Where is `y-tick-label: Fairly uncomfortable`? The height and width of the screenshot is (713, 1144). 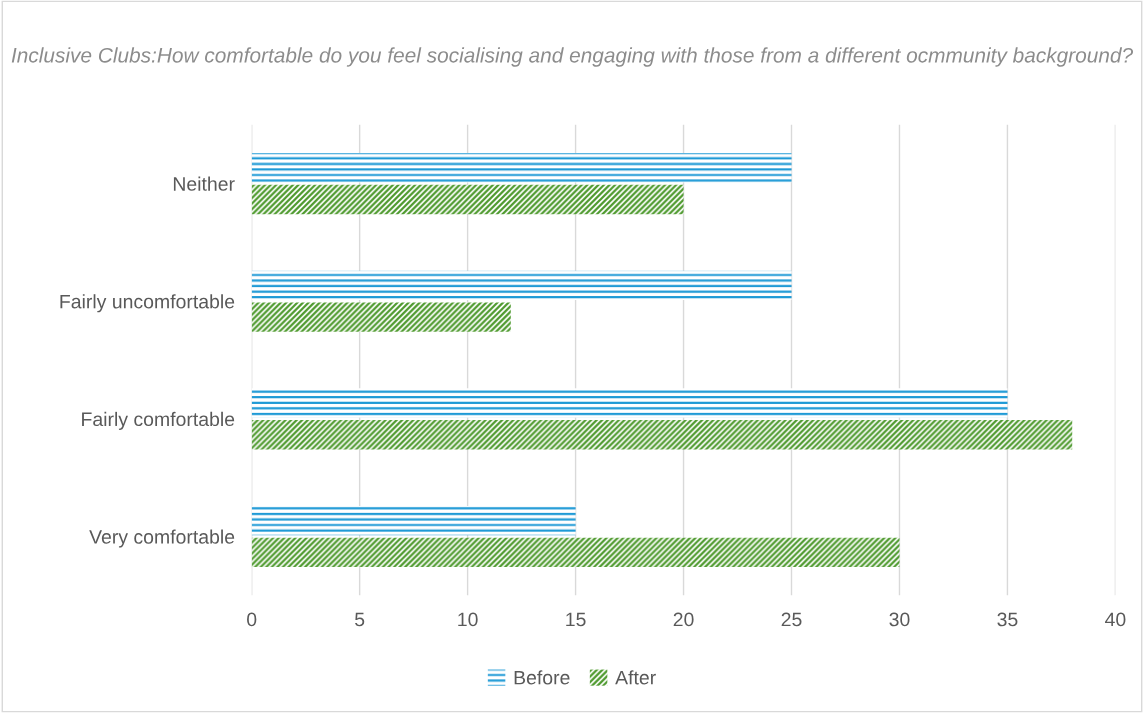
y-tick-label: Fairly uncomfortable is located at coordinates (147, 303).